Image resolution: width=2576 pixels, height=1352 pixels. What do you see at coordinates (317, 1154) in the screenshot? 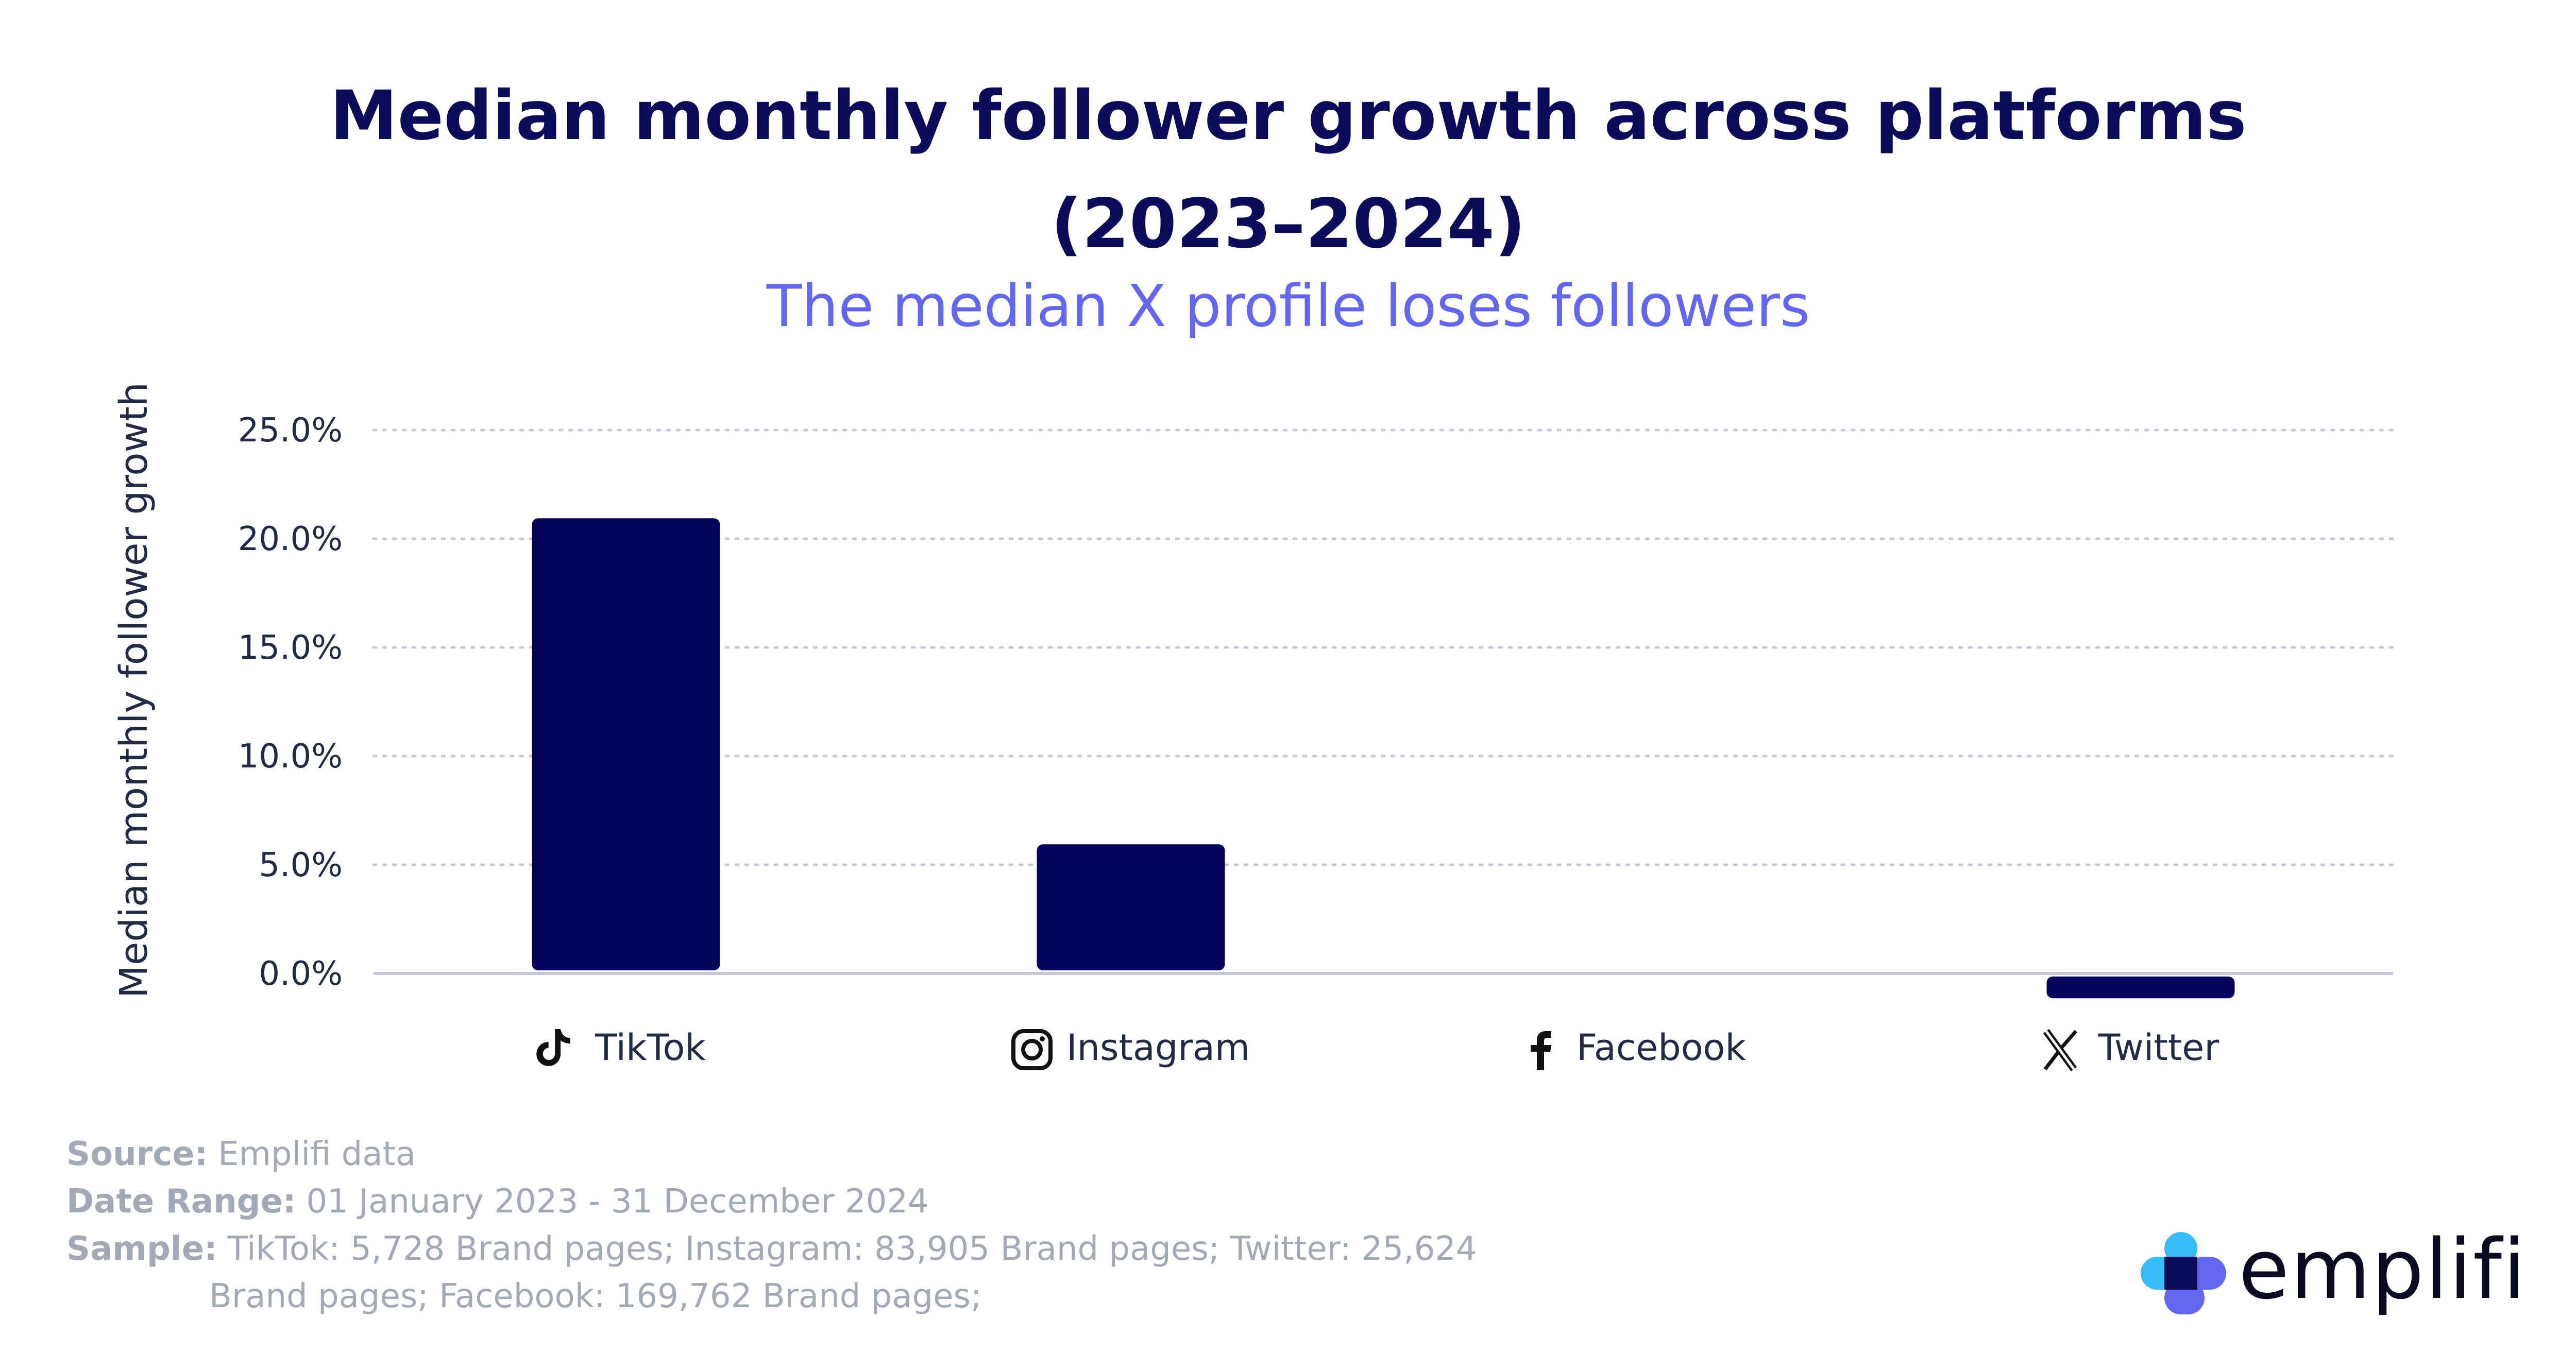
I see `source-value: Emplifi data` at bounding box center [317, 1154].